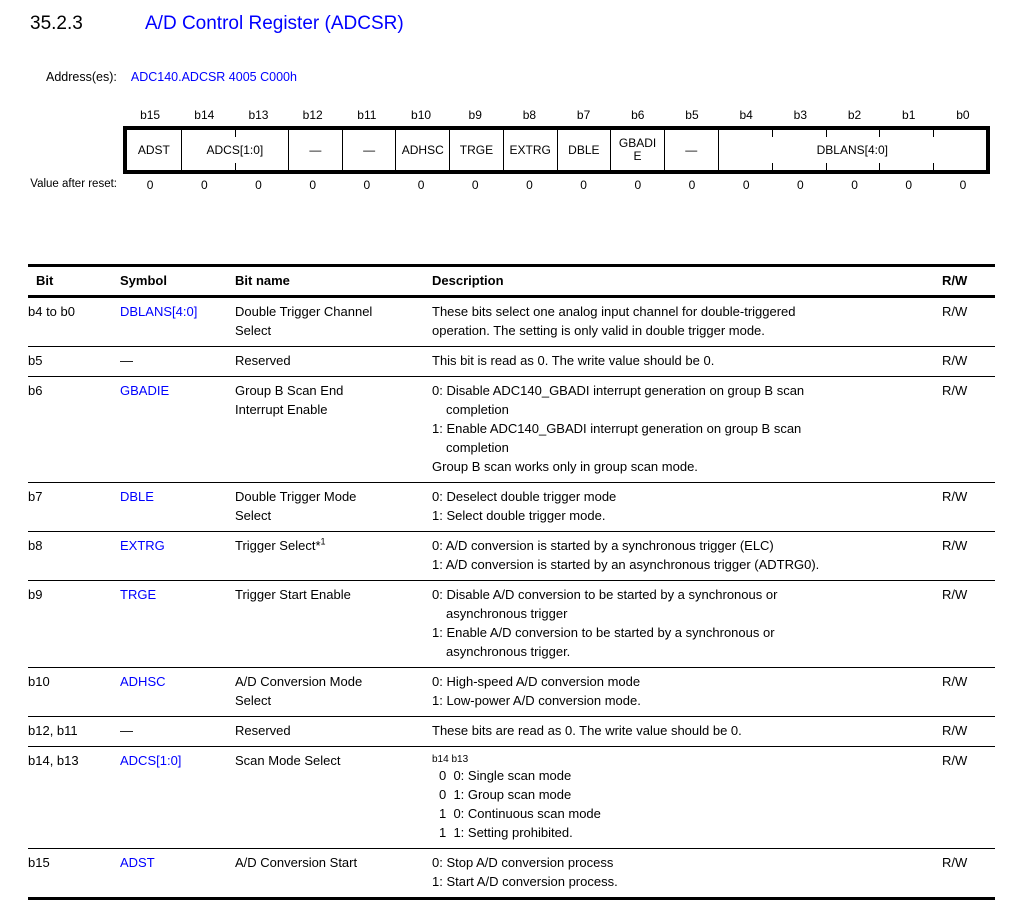  Describe the element at coordinates (506, 832) in the screenshot. I see `description-line: 1 1: Setting prohibited.` at that location.